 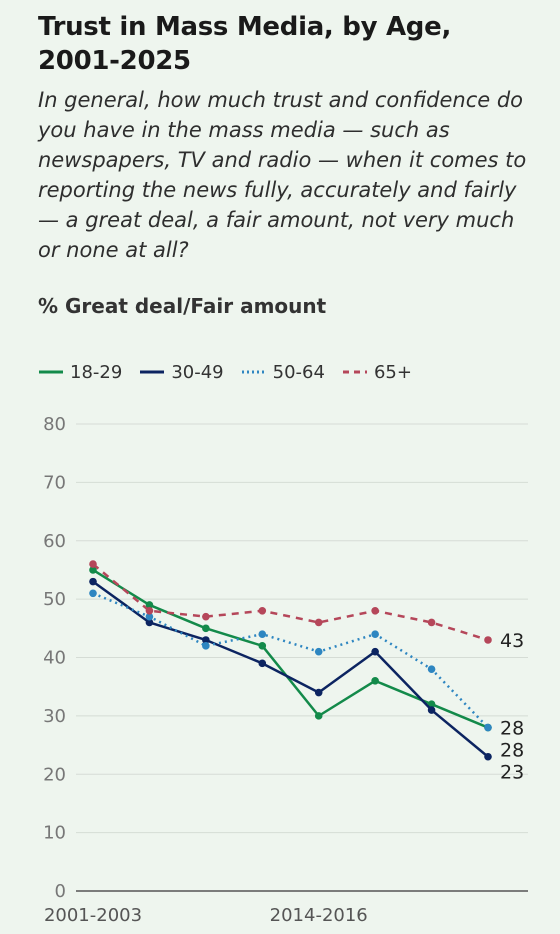 What do you see at coordinates (54, 658) in the screenshot?
I see `y-tick-label-40: 40` at bounding box center [54, 658].